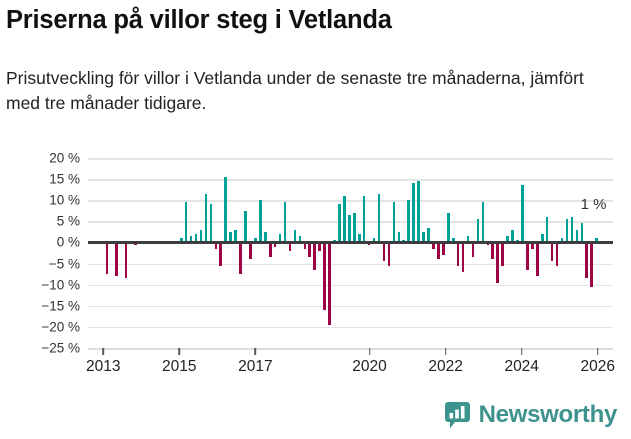 The image size is (631, 439). I want to click on y-axis-tick-label: 10 %, so click(64, 200).